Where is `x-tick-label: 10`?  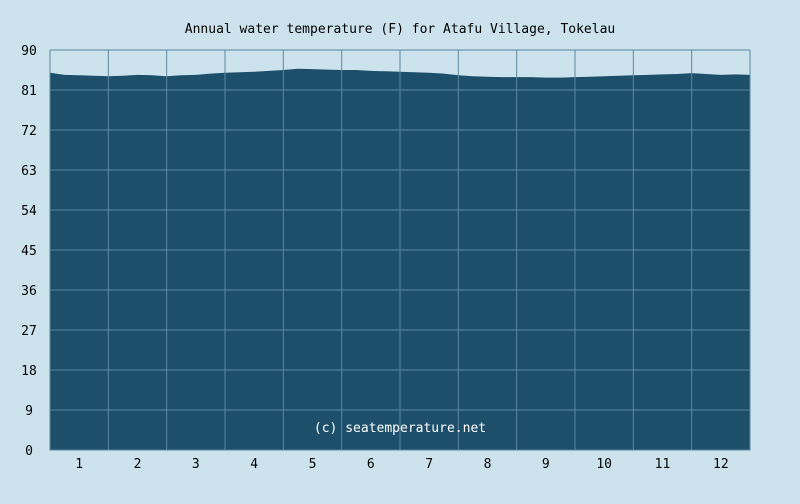 x-tick-label: 10 is located at coordinates (604, 464).